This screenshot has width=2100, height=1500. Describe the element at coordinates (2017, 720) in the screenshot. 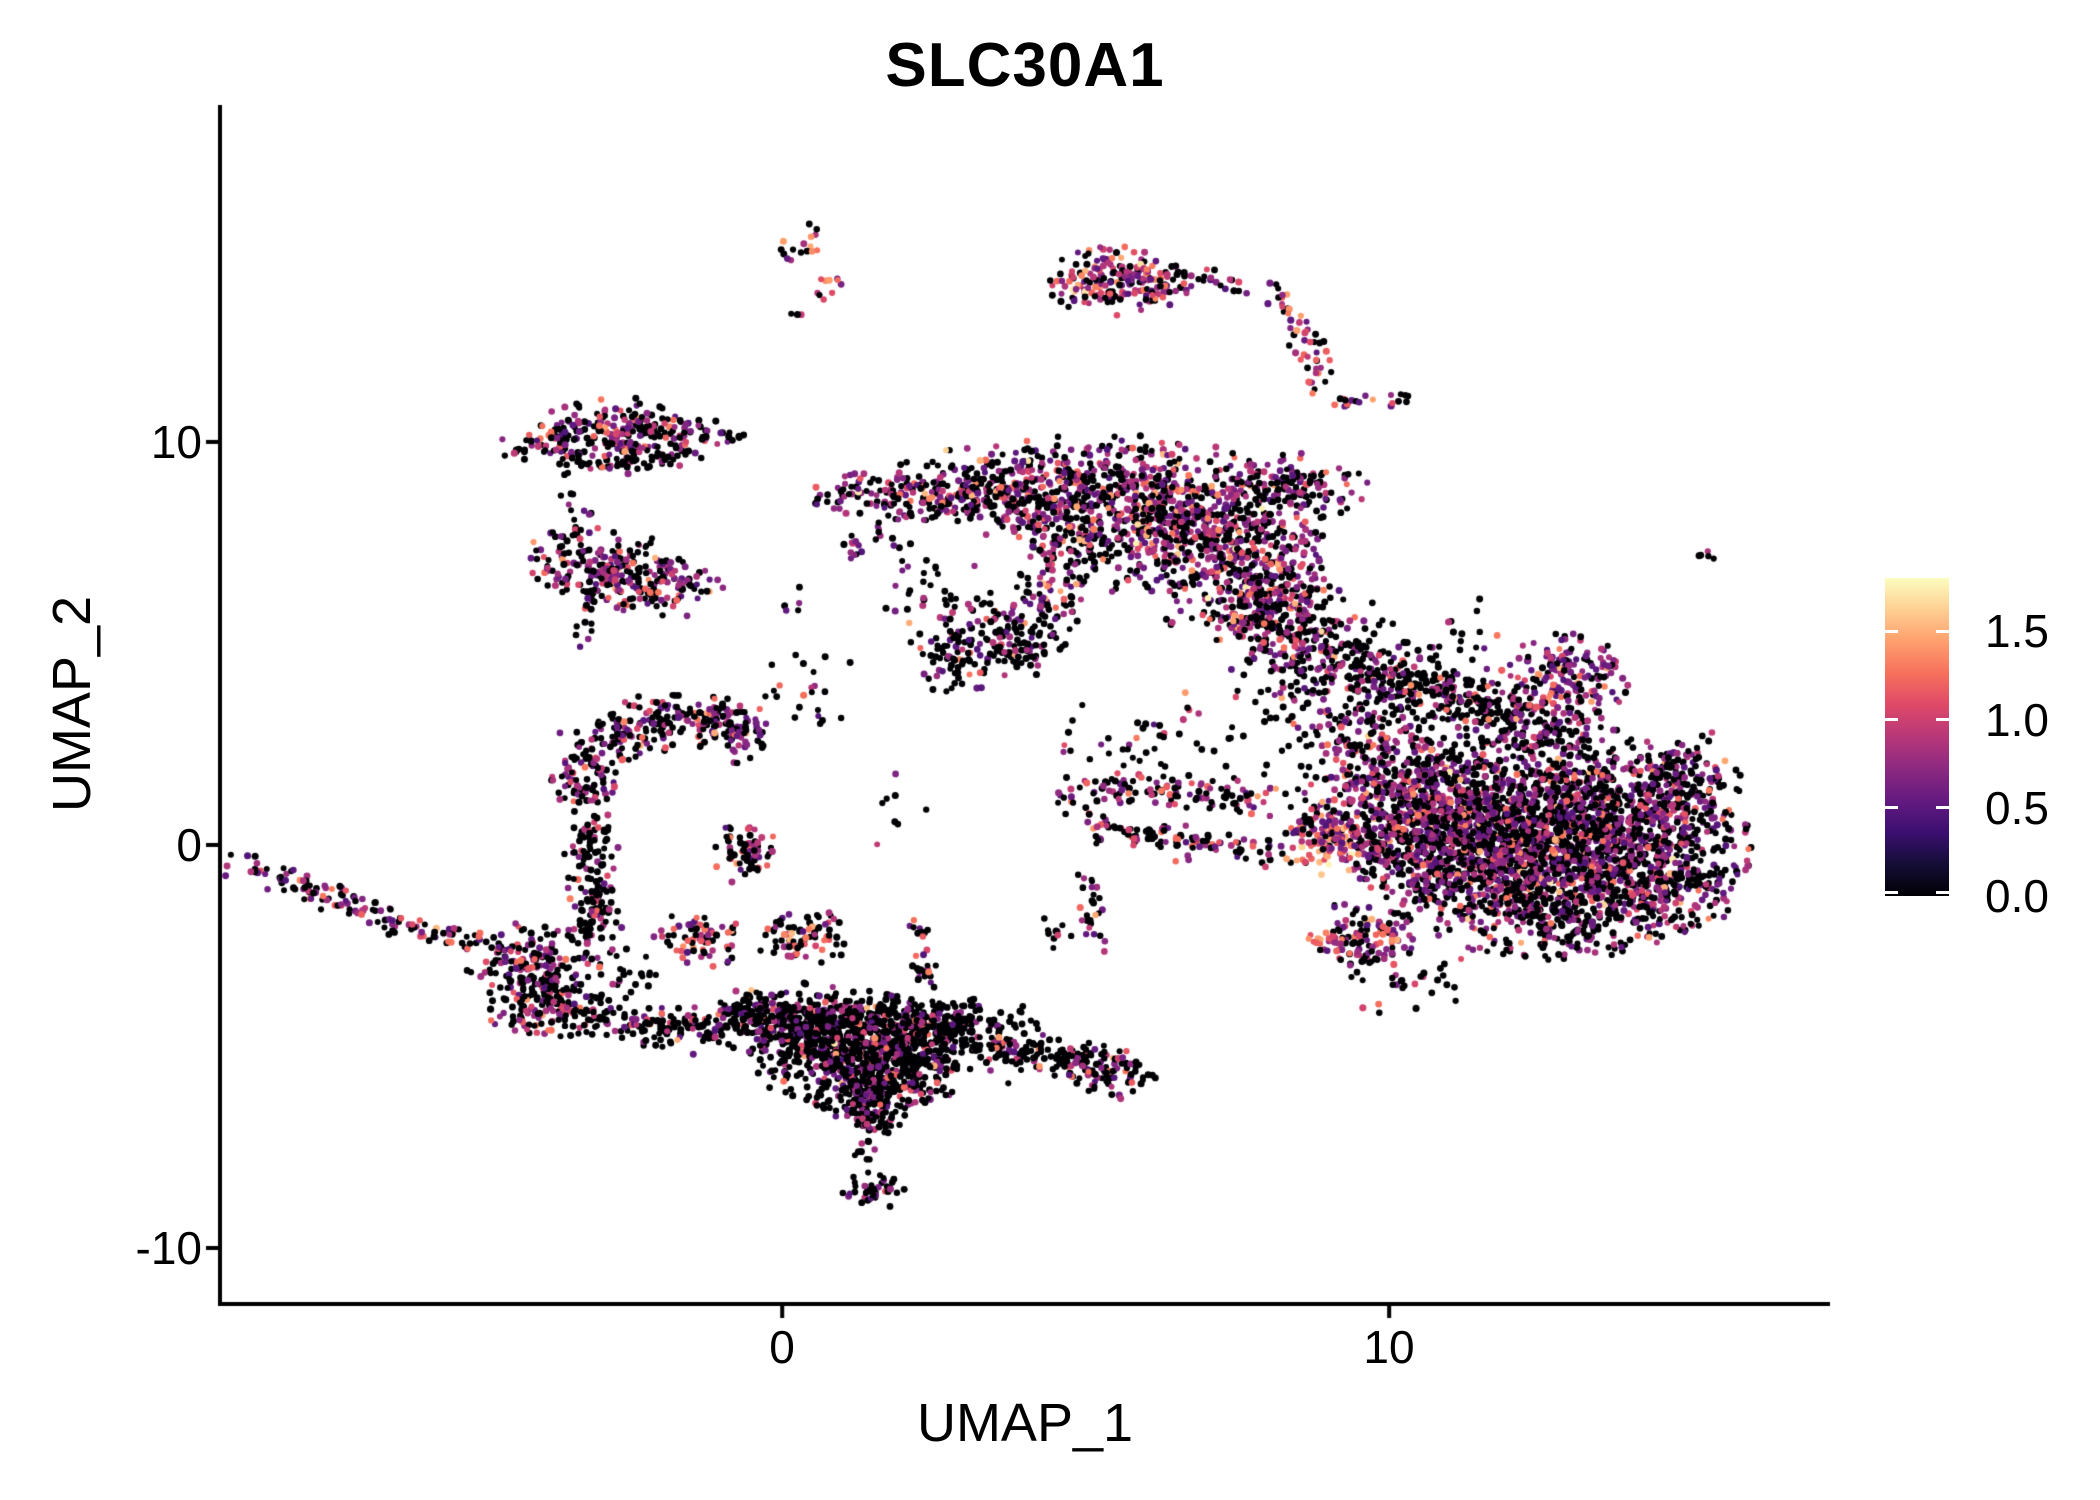

I see `legend-tick-label-1-0: 1.0` at that location.